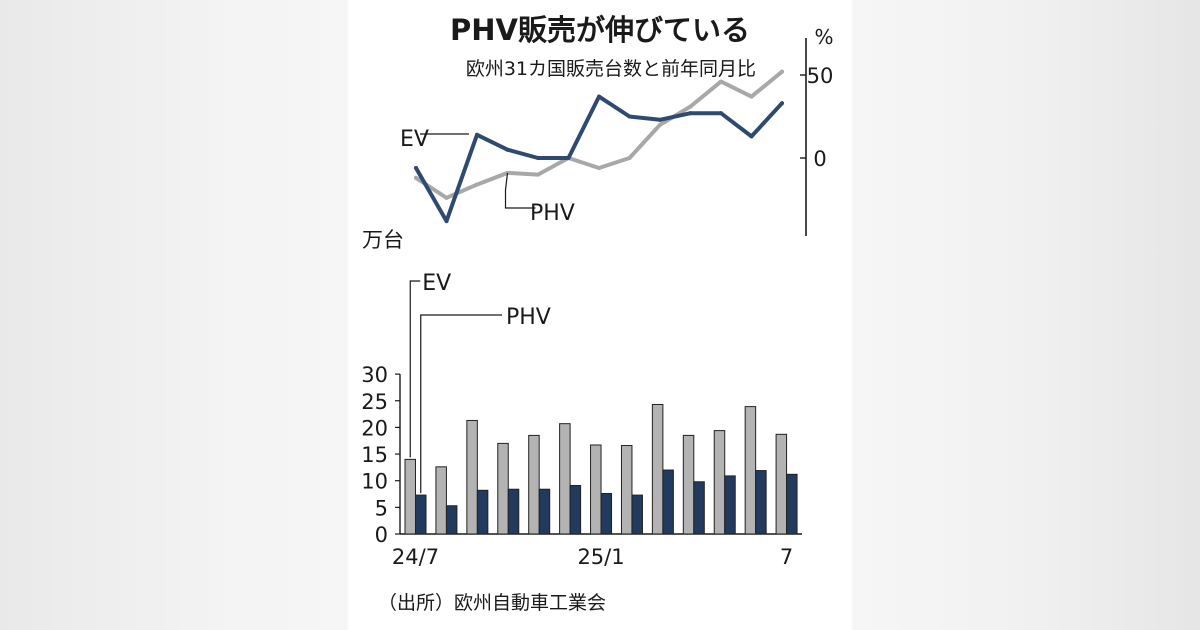  I want to click on source-note: （出所）欧州自動車工業会, so click(492, 603).